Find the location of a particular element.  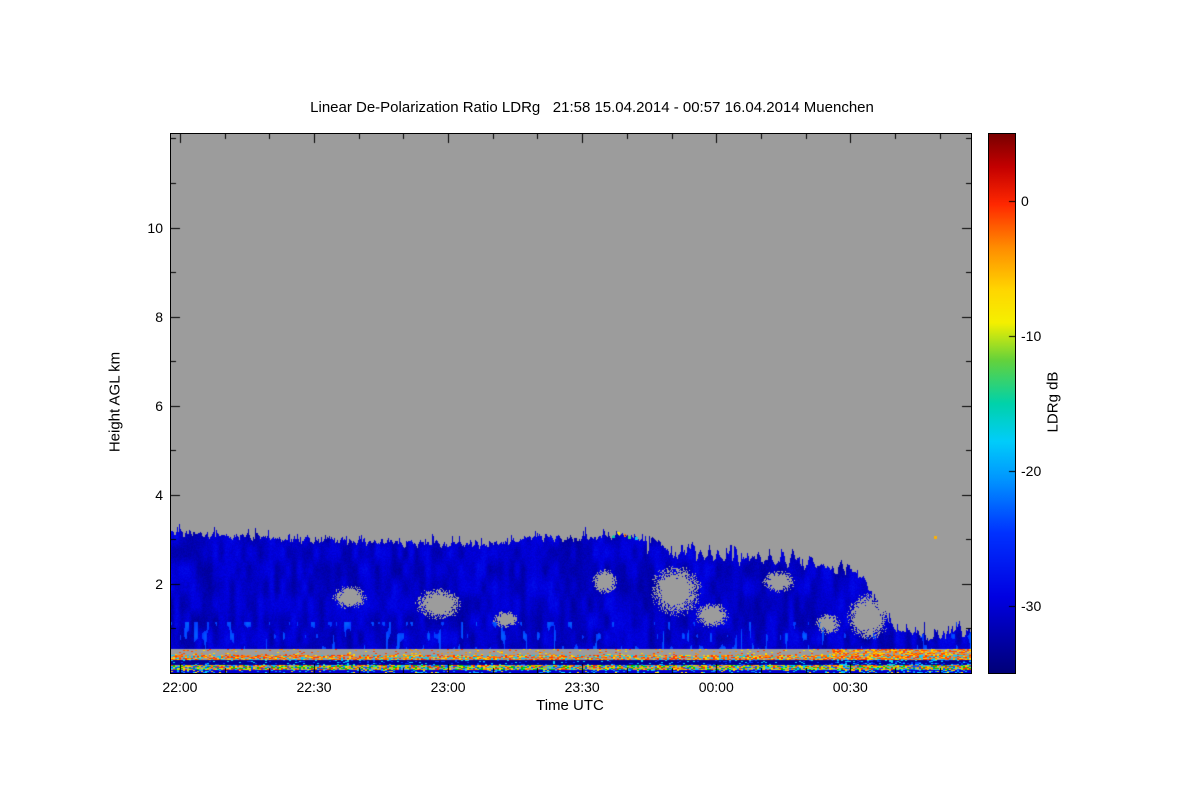

x-tick-label: 22:30 is located at coordinates (314, 687).